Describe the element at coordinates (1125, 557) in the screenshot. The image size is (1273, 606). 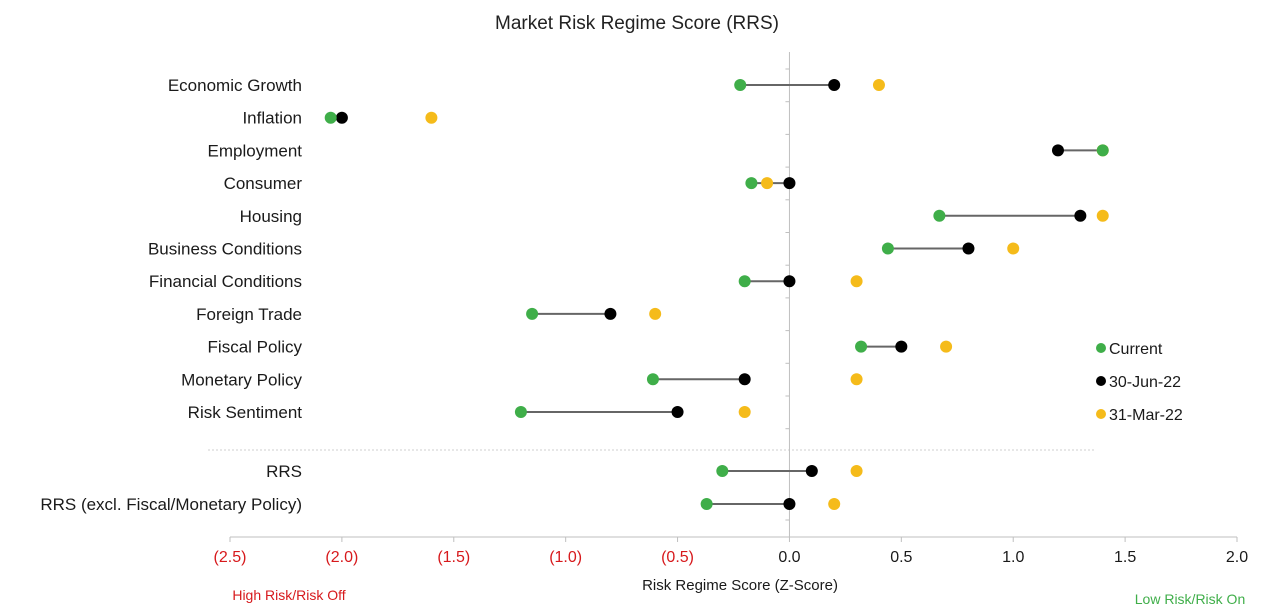
I see `x-tick-label: 1.5` at that location.